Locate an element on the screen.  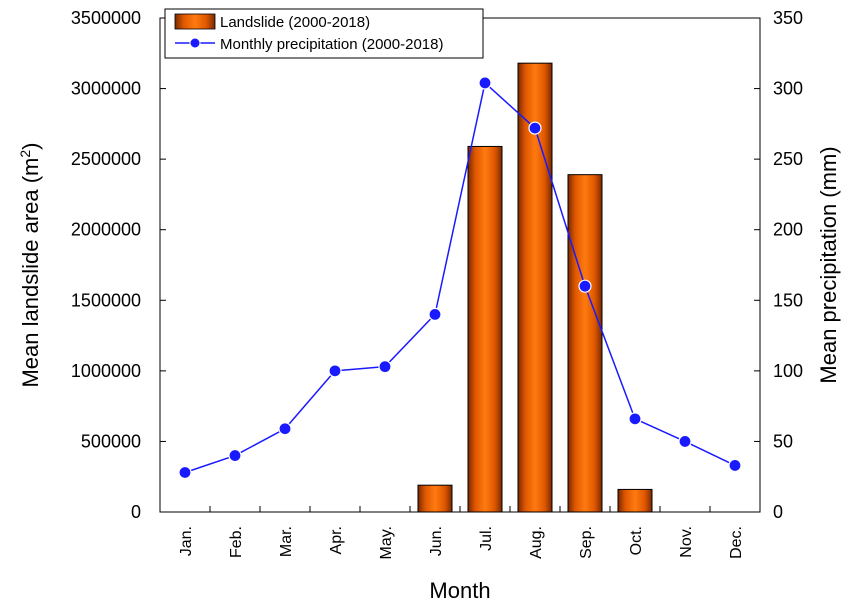
x-axis-title: Month is located at coordinates (459, 590).